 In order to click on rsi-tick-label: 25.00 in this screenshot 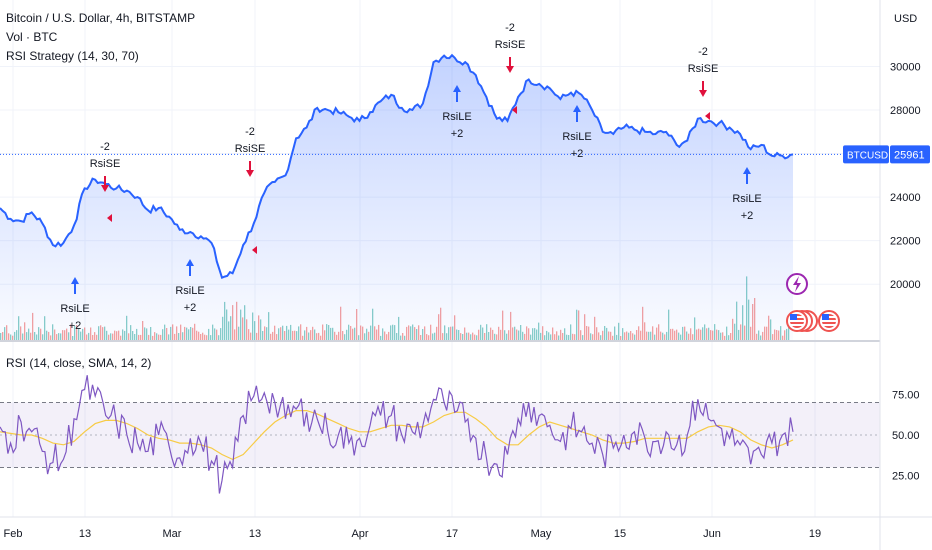, I will do `click(906, 477)`.